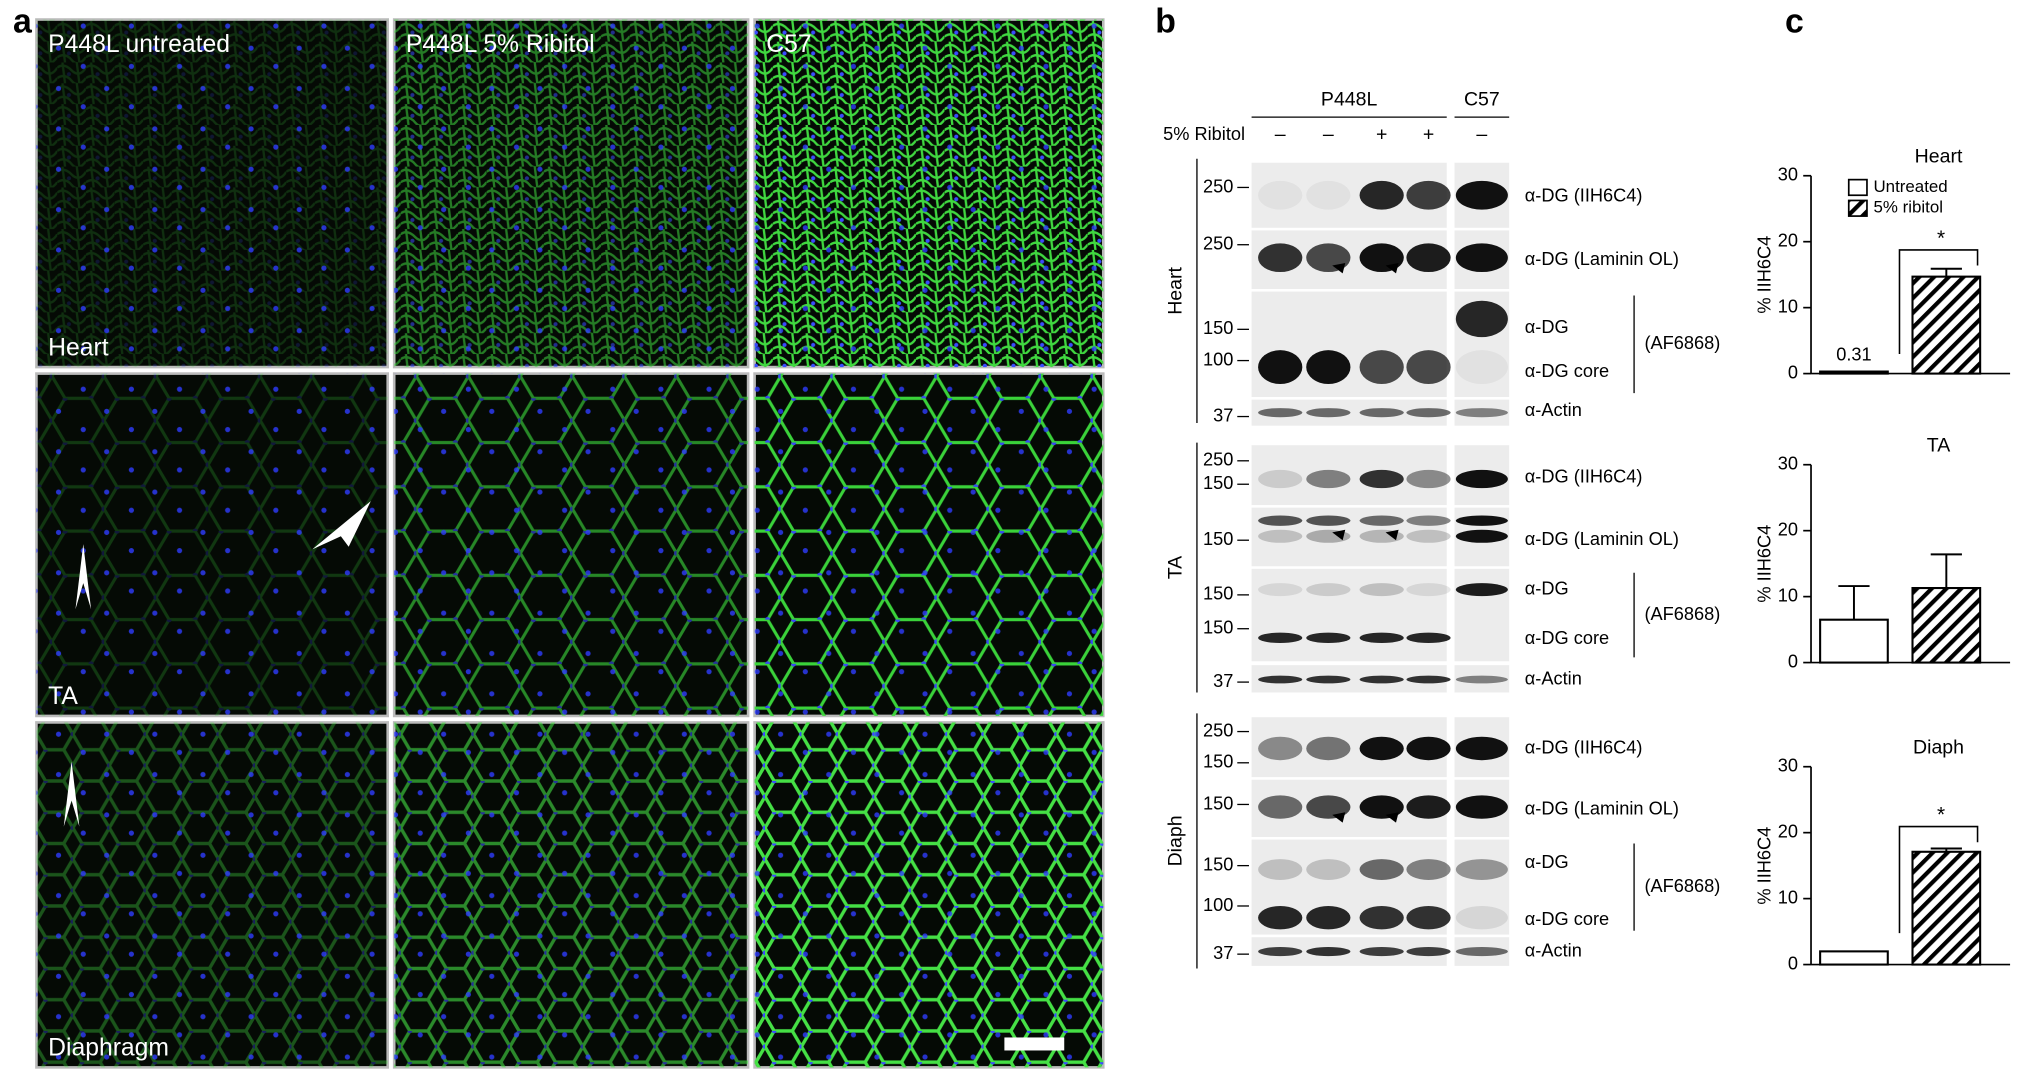  I want to click on y-axis-label: % IIH6C4, so click(1764, 275).